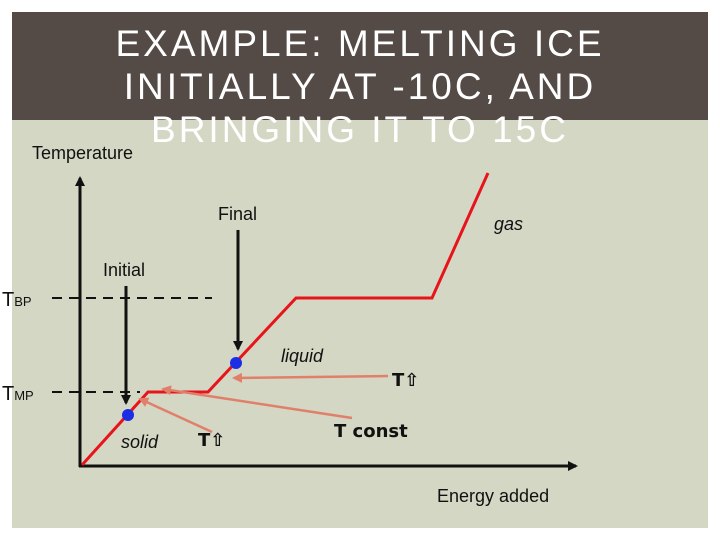 The image size is (720, 540). What do you see at coordinates (128, 415) in the screenshot?
I see `initial-point` at bounding box center [128, 415].